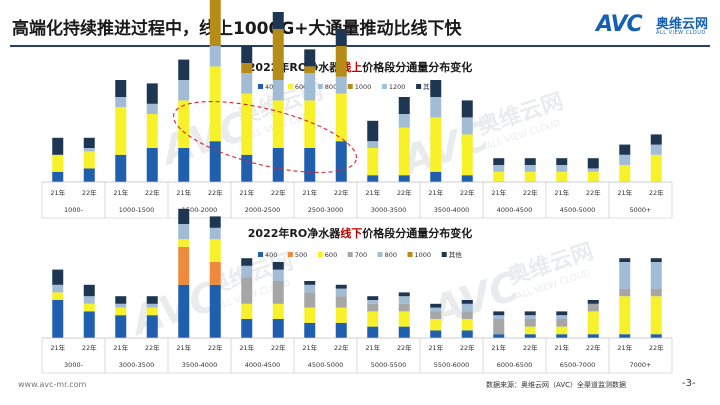  I want to click on page-number: -3-, so click(689, 383).